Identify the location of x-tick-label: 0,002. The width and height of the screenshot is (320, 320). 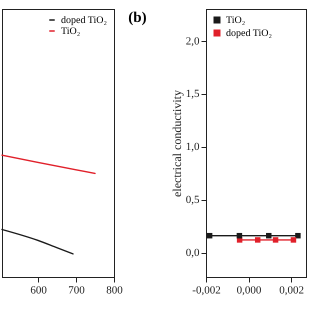
(291, 290).